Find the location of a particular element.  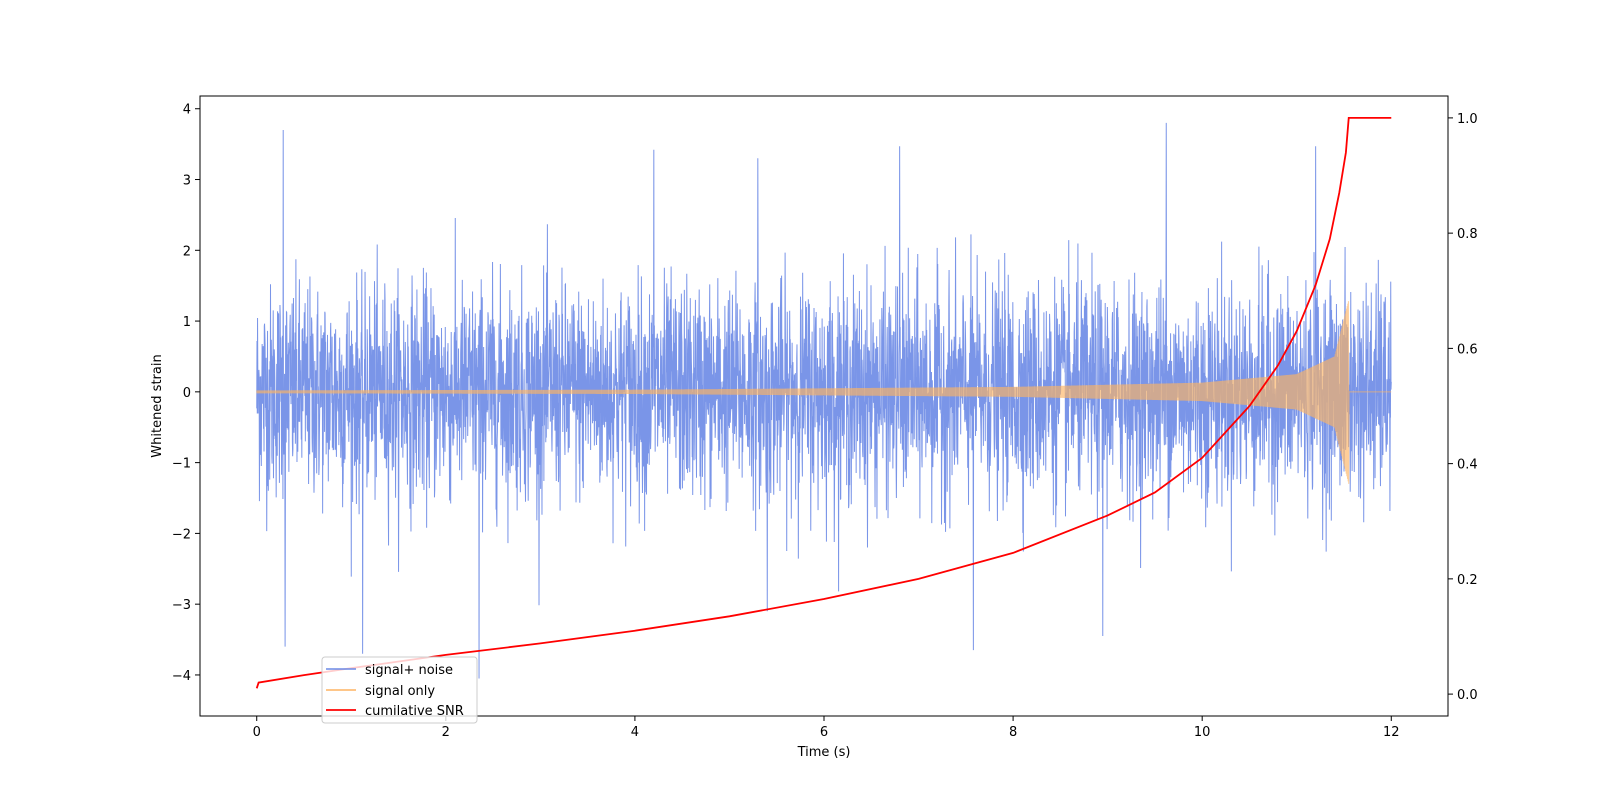

x-tick-label: 4 is located at coordinates (635, 732).